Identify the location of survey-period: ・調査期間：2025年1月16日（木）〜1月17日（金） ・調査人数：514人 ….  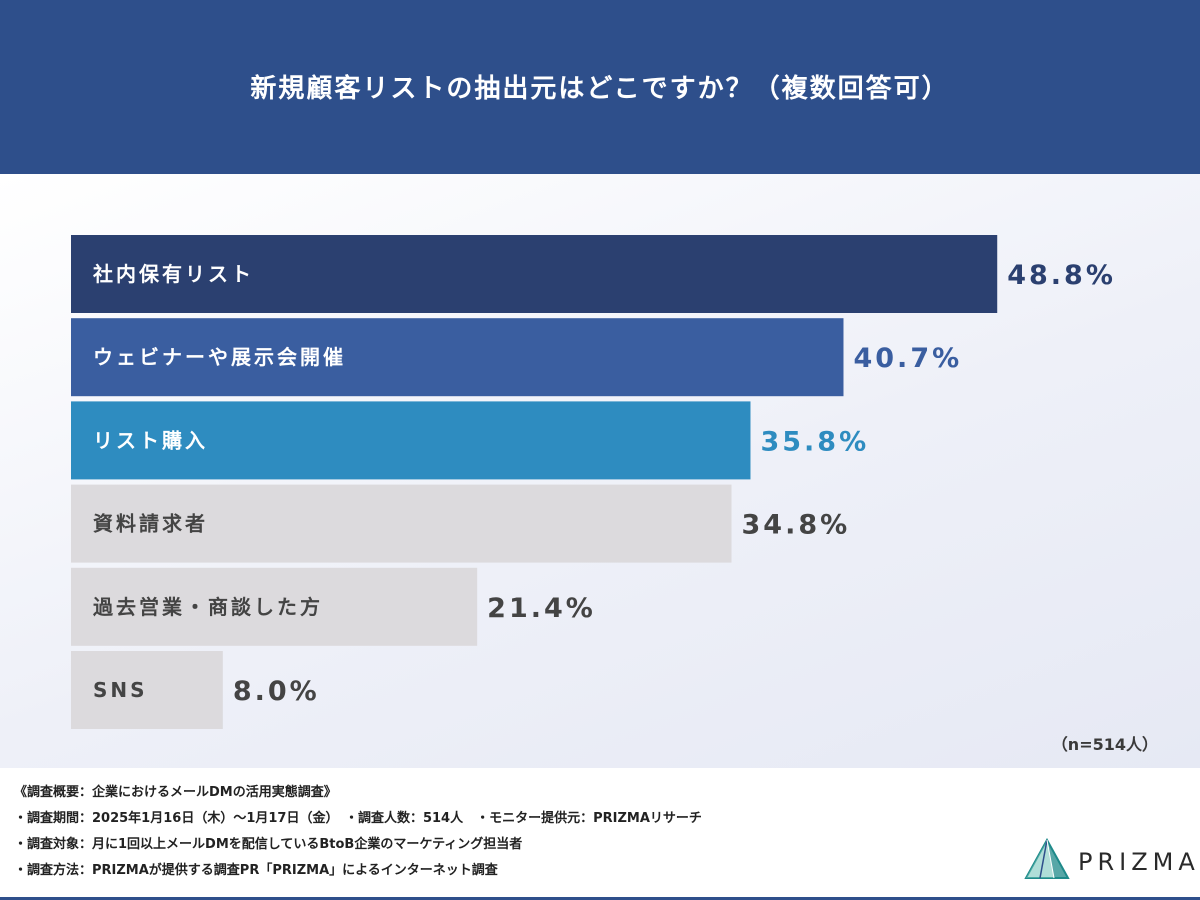
(358, 818).